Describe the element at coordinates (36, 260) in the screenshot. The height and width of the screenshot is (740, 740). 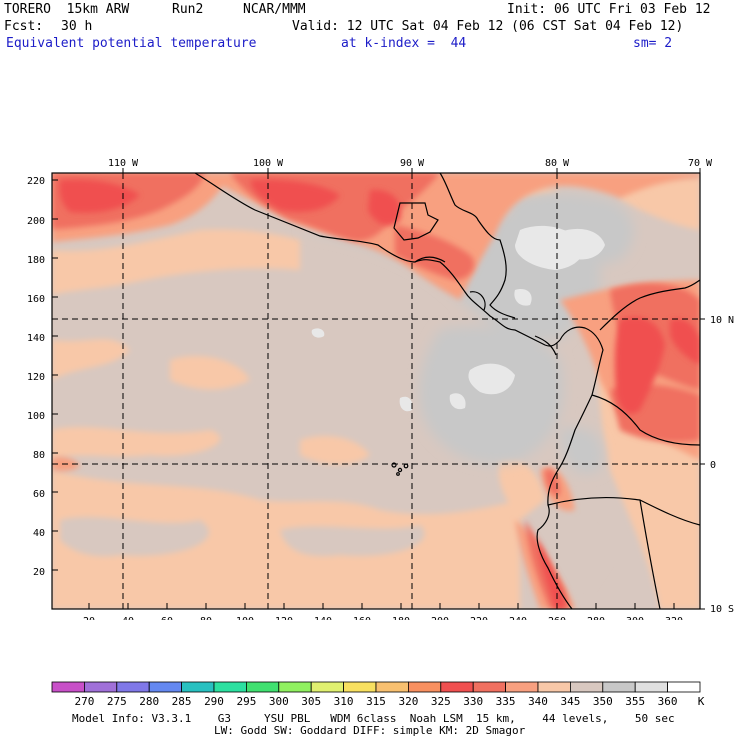
I see `left-tick-label: 180` at that location.